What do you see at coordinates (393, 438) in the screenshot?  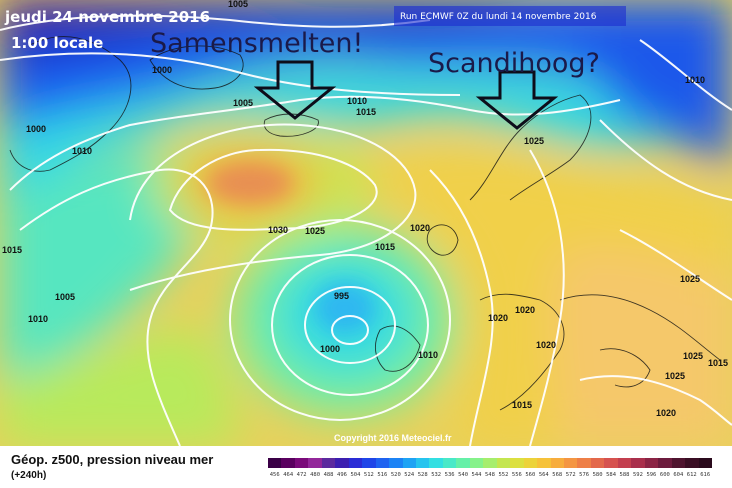 I see `copyright: Copyright 2016 Meteociel.fr` at bounding box center [393, 438].